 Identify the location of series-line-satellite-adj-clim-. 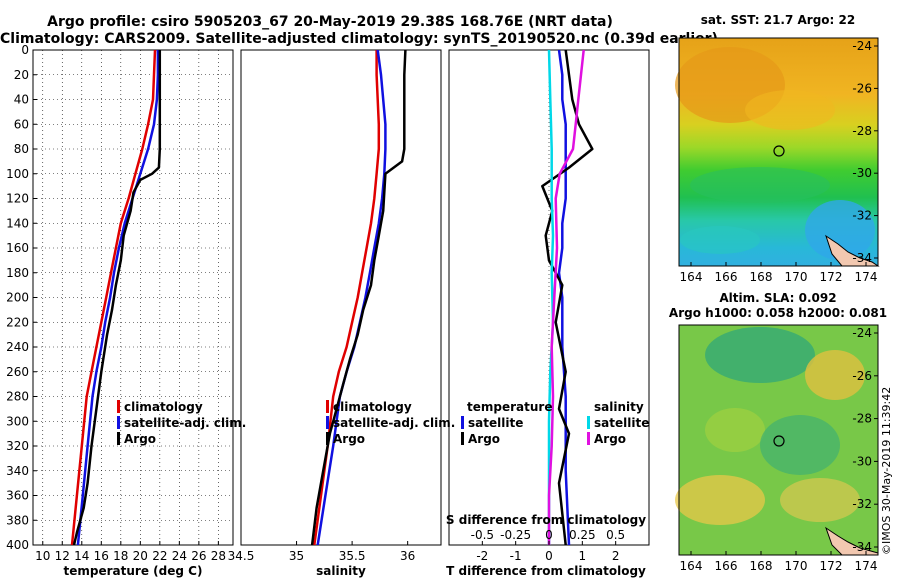
(118, 297).